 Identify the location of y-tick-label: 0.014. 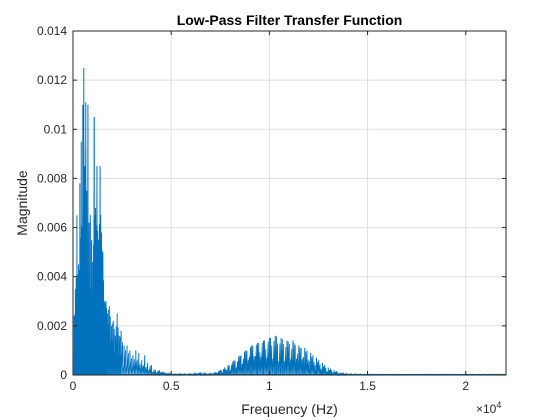
(52, 31).